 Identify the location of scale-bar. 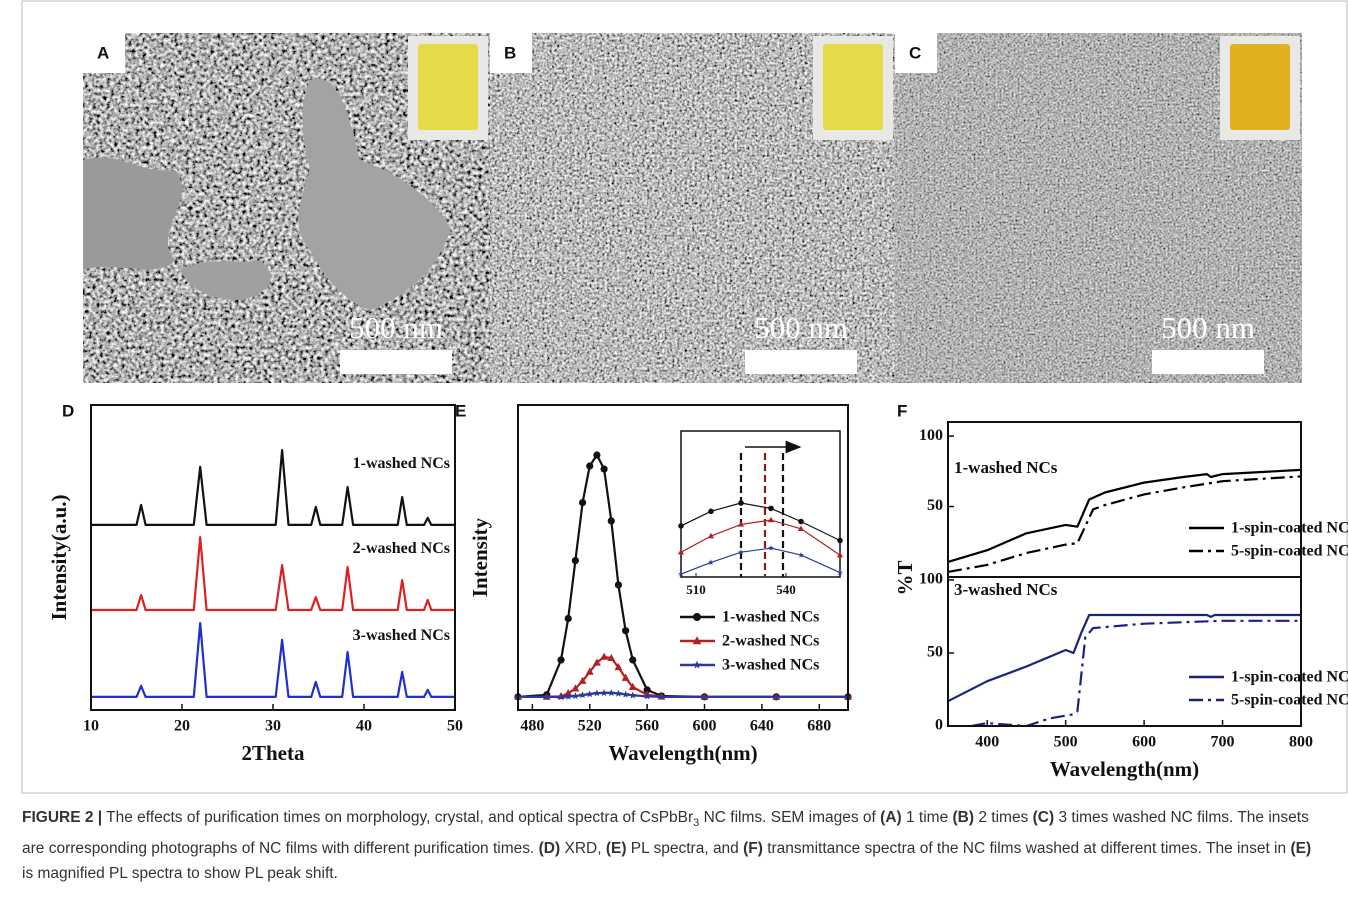
(1208, 362).